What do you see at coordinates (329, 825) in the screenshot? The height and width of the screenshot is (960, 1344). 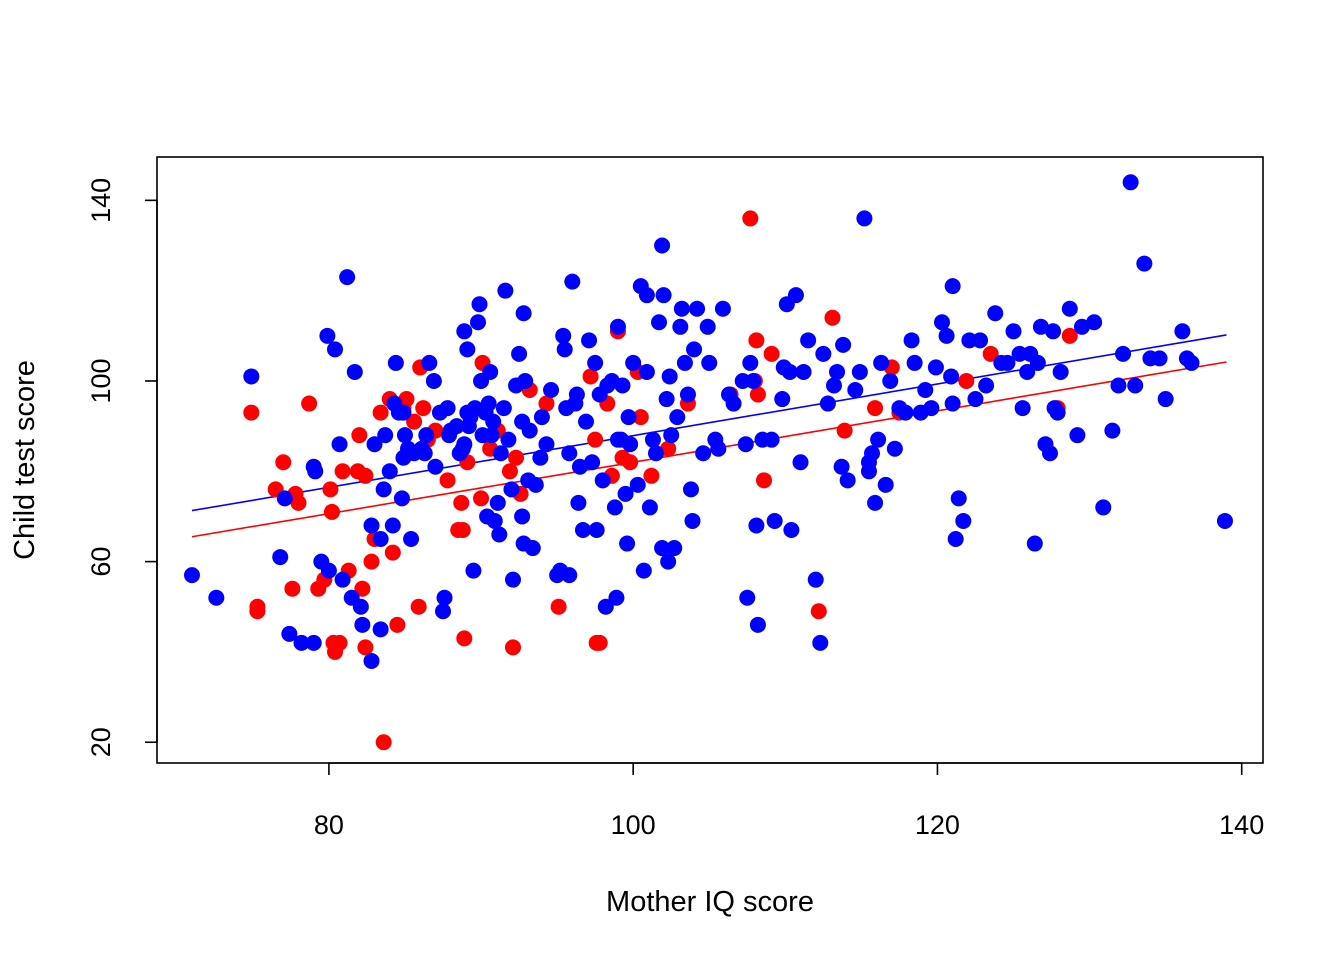 I see `x-tick-label: 80` at bounding box center [329, 825].